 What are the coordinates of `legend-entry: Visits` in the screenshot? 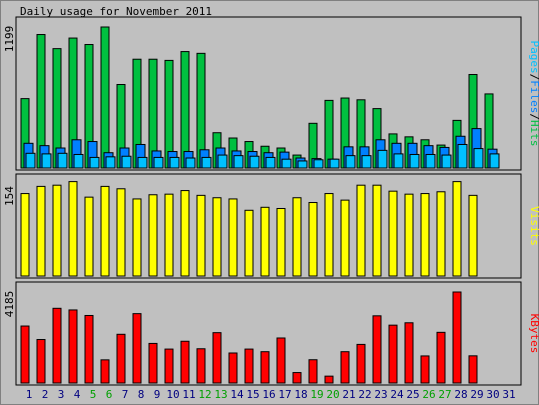 It's located at (533, 226).